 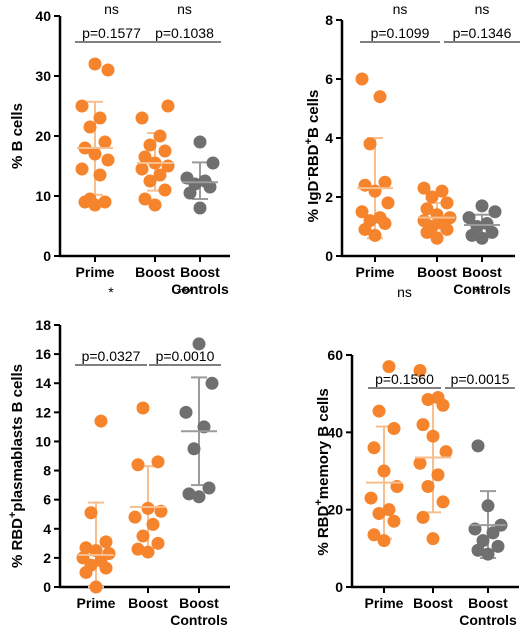 What do you see at coordinates (111, 33) in the screenshot?
I see `p-value-label: p=0.1577` at bounding box center [111, 33].